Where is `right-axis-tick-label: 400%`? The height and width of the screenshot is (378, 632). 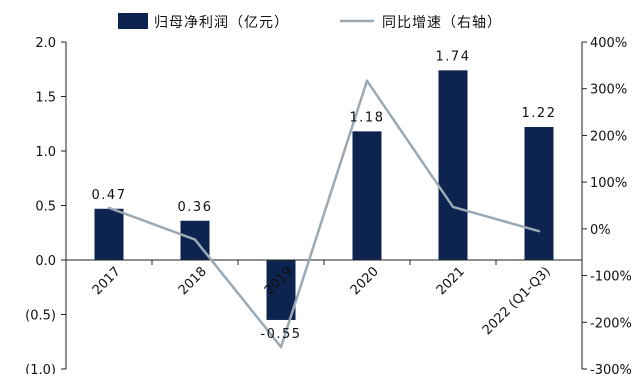 right-axis-tick-label: 400% is located at coordinates (608, 43).